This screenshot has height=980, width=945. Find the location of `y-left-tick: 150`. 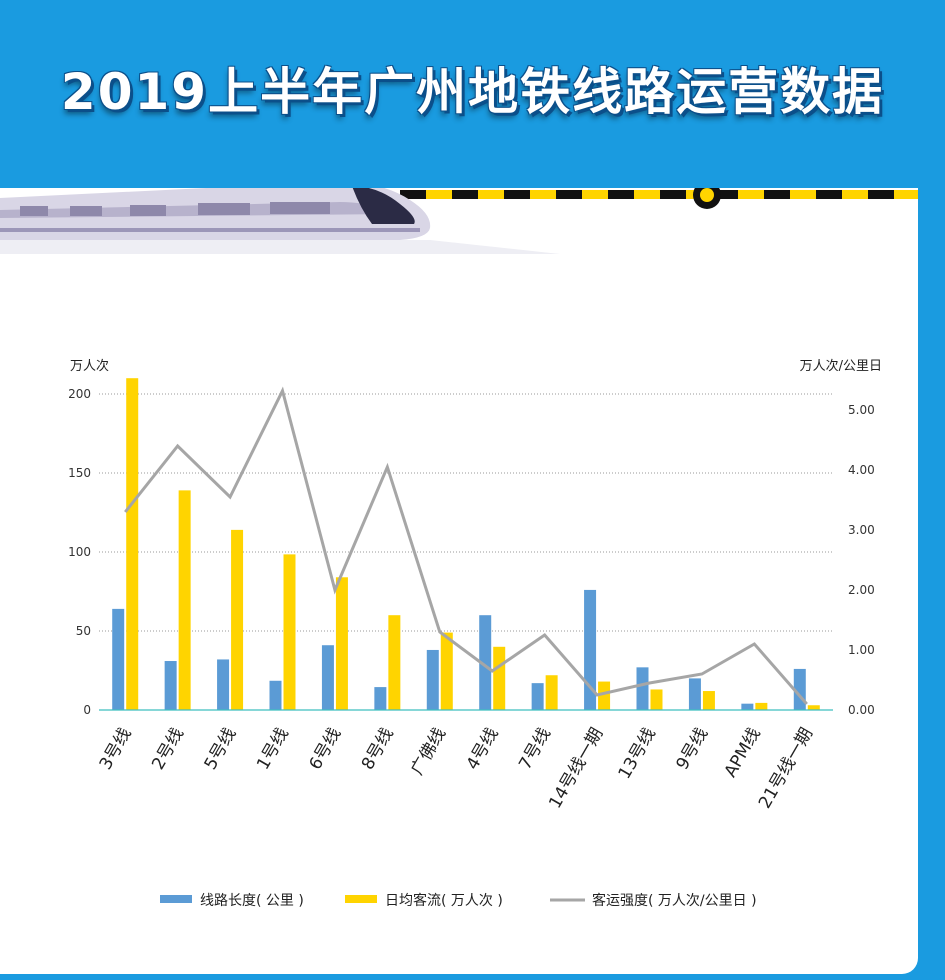

y-left-tick: 150 is located at coordinates (79, 473).